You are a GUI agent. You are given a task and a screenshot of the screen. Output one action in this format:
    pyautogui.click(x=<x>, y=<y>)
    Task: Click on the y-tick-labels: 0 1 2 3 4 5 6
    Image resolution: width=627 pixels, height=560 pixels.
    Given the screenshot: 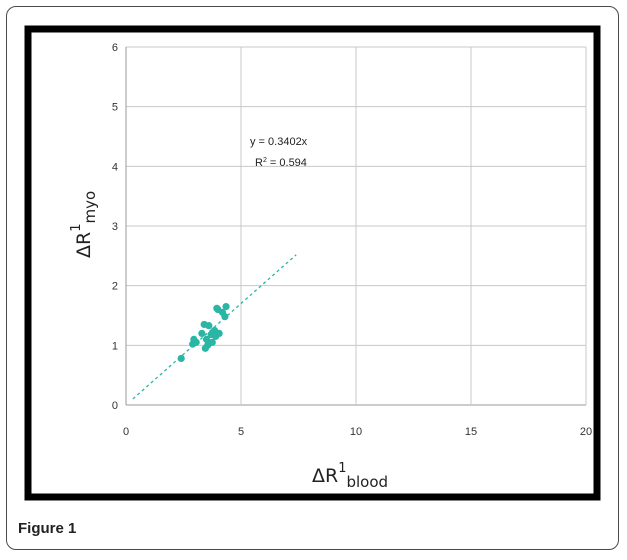 What is the action you would take?
    pyautogui.click(x=115, y=227)
    